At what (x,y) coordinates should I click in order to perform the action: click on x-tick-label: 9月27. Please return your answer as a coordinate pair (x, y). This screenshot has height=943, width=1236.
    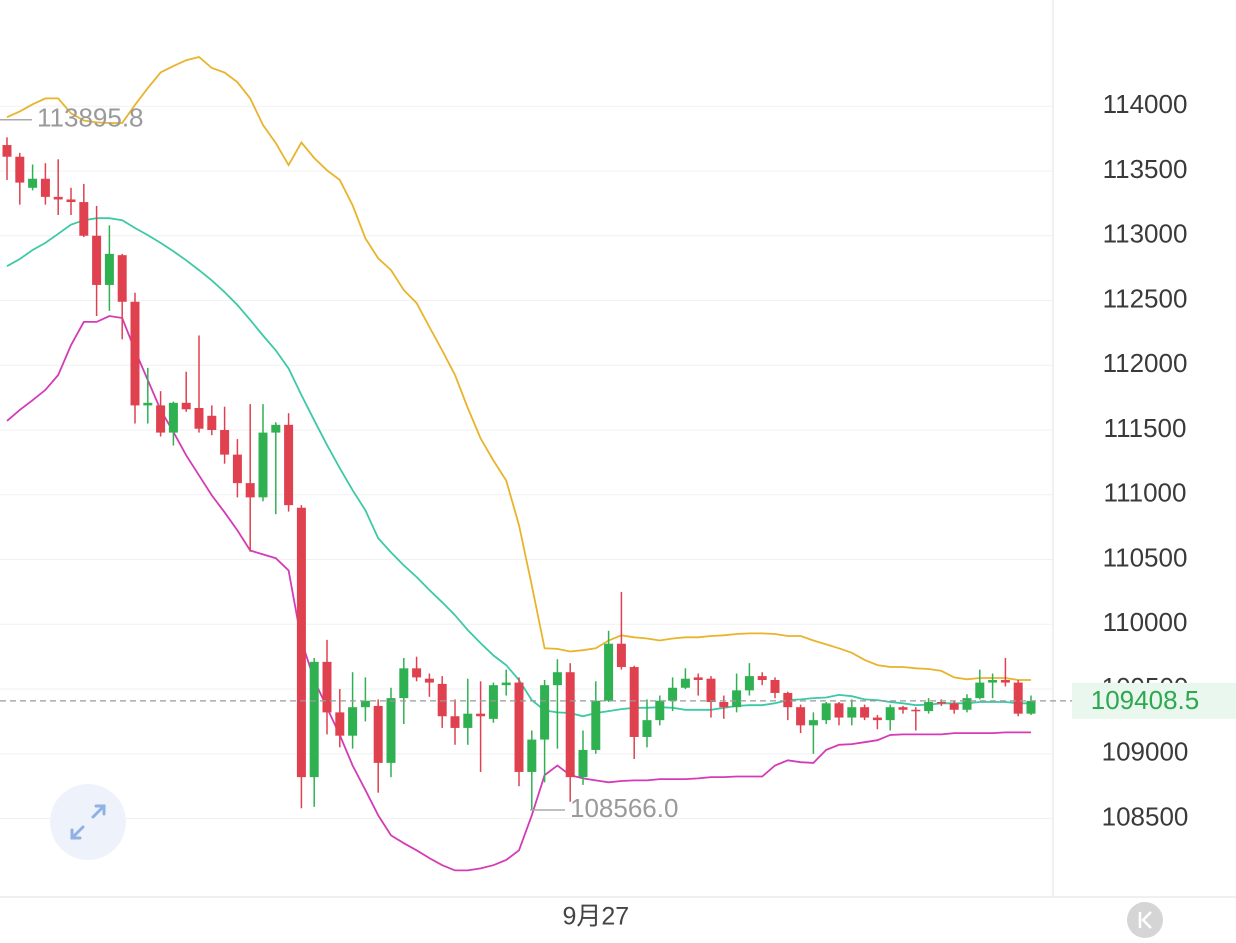
    Looking at the image, I should click on (595, 917).